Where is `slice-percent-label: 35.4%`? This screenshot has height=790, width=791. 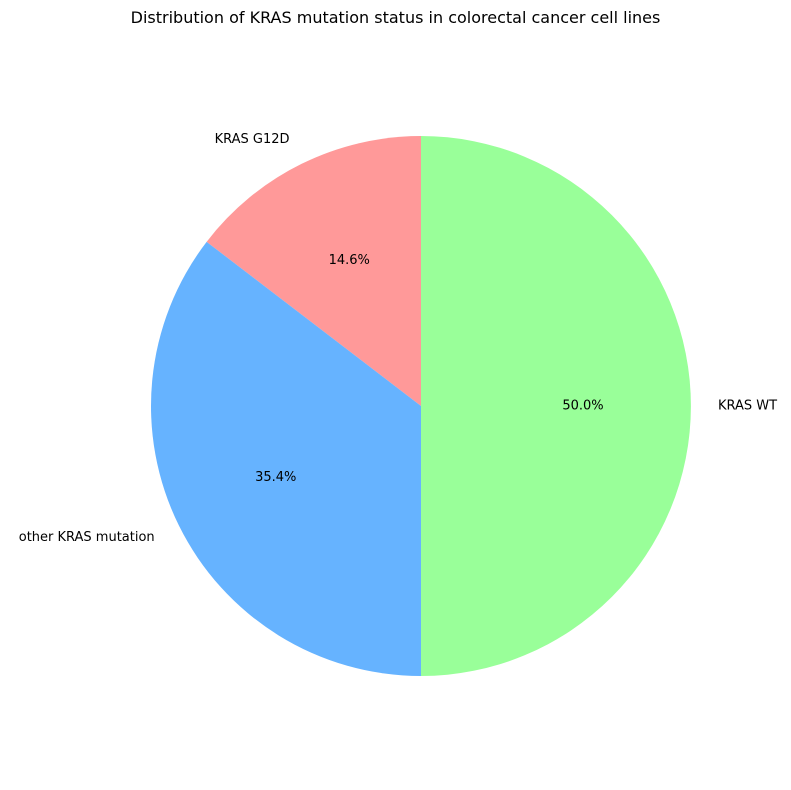
slice-percent-label: 35.4% is located at coordinates (275, 477).